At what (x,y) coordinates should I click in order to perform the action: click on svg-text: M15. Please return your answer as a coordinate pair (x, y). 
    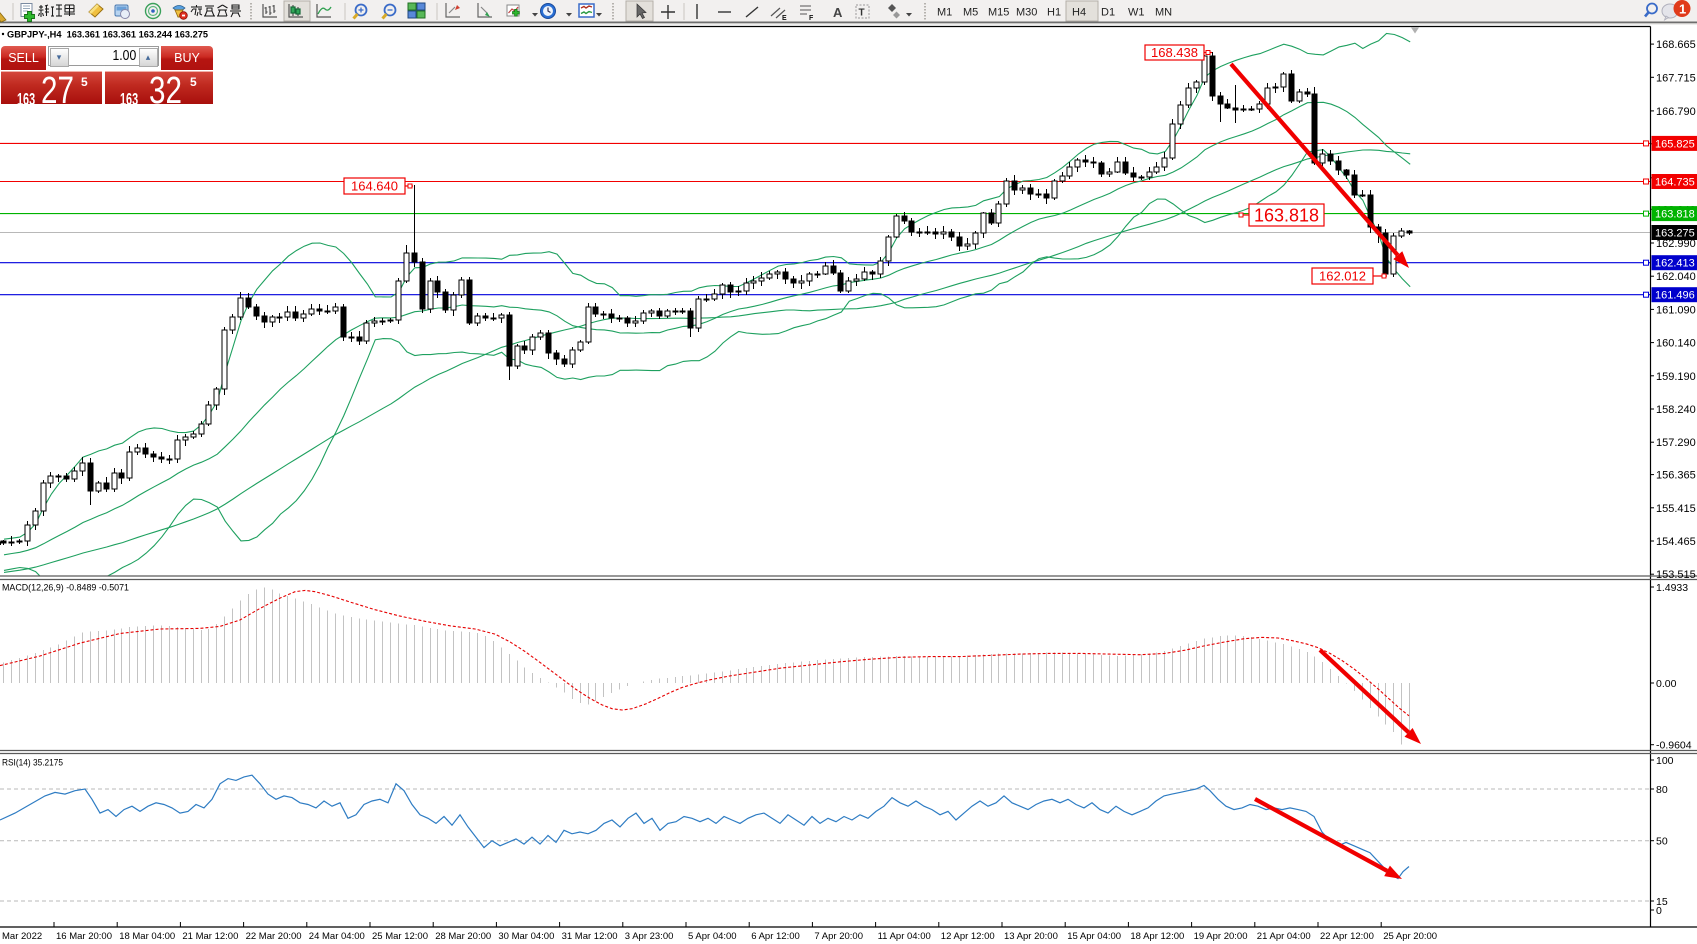
    Looking at the image, I should click on (998, 13).